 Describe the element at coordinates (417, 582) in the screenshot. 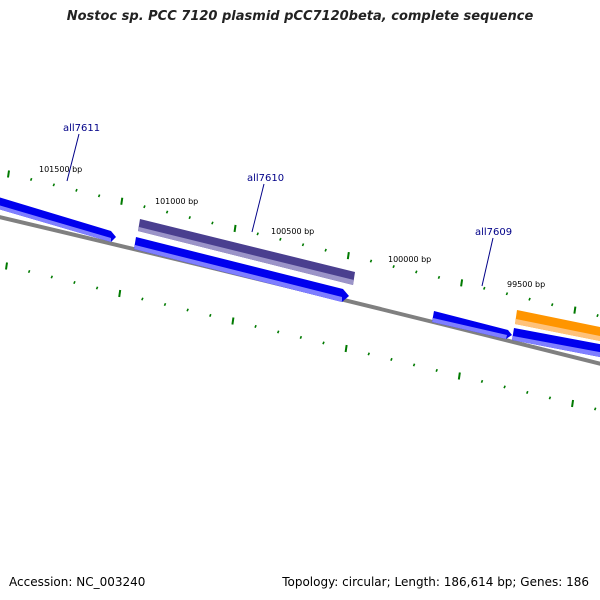

I see `length-label: Length:` at that location.